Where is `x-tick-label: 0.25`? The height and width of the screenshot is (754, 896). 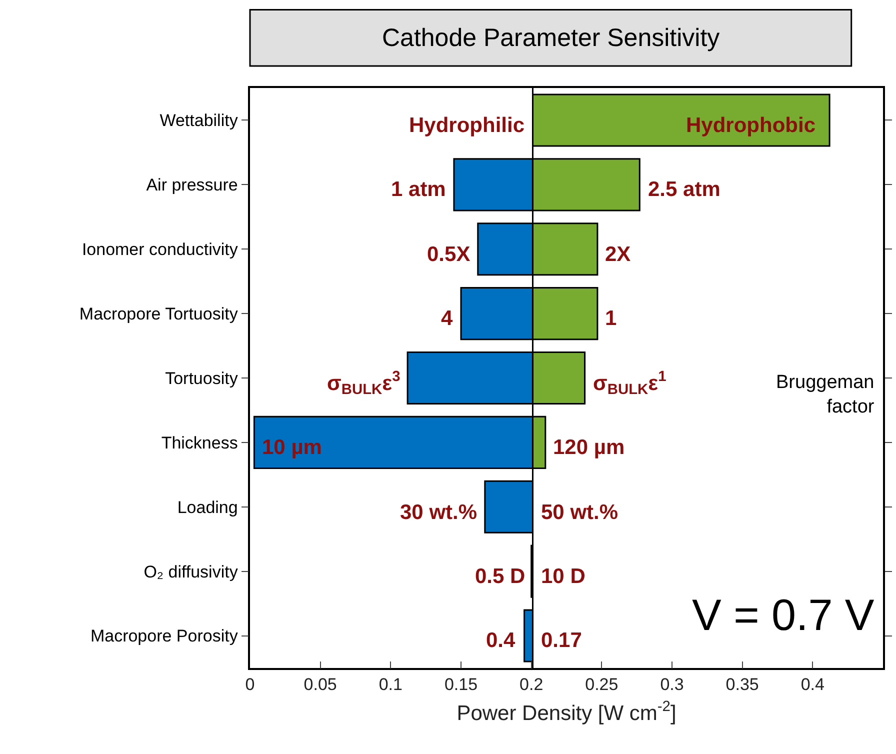 x-tick-label: 0.25 is located at coordinates (601, 684).